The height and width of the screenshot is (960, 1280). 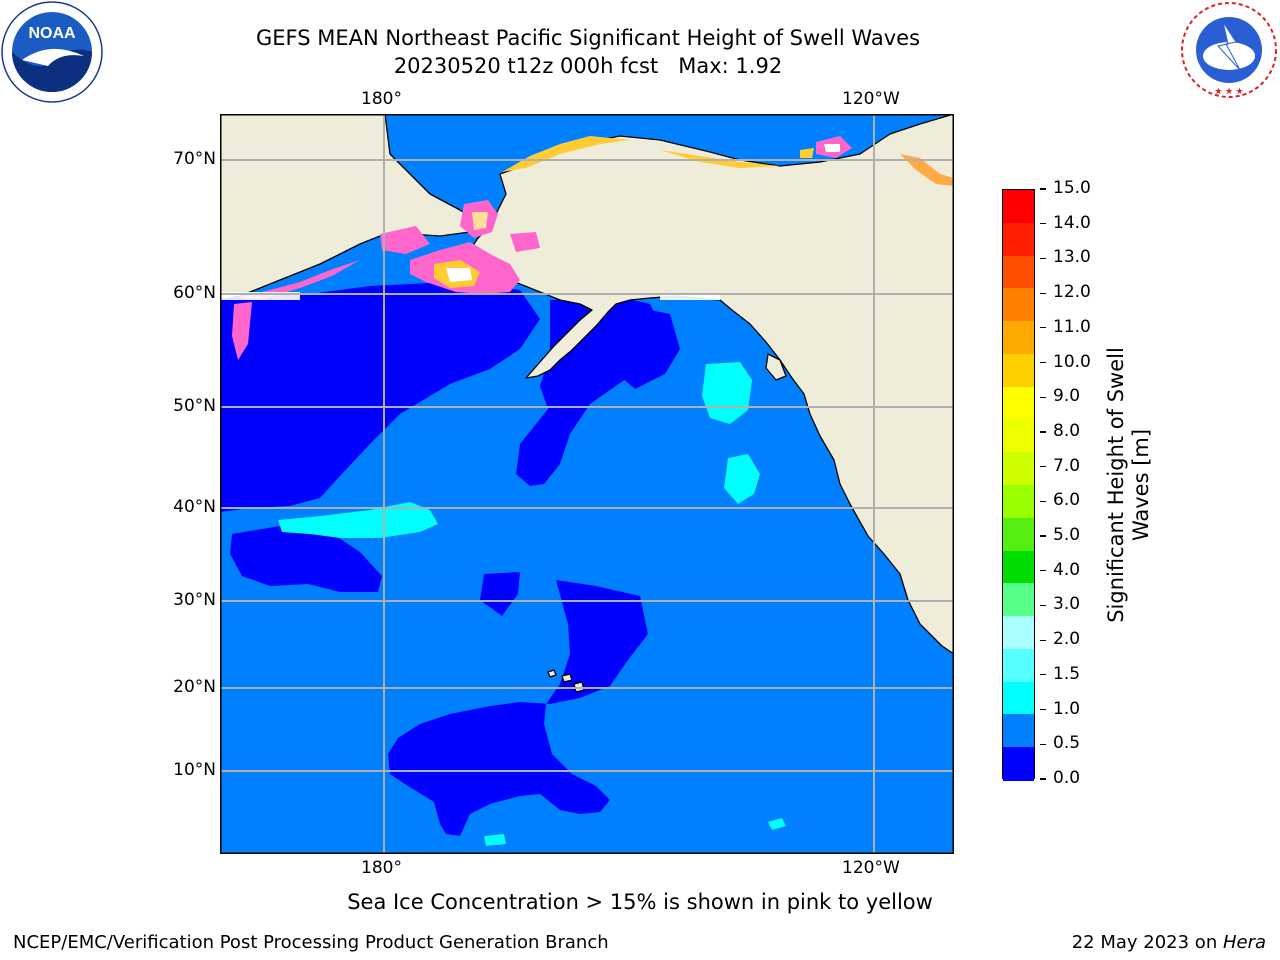 I want to click on svg-text: NOAA, so click(x=52, y=33).